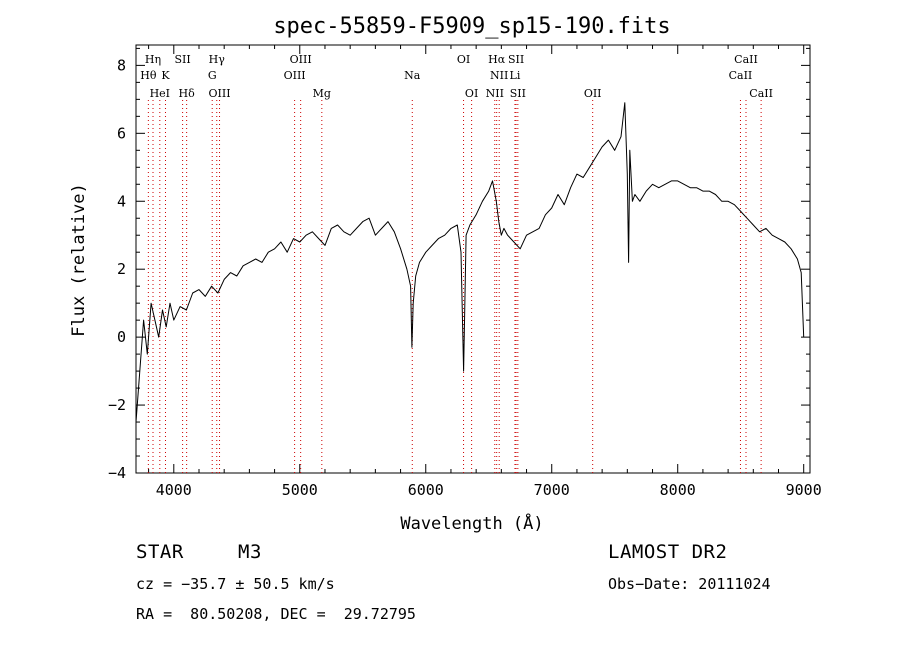 The image size is (900, 650). Describe the element at coordinates (250, 552) in the screenshot. I see `object-subclass: M3` at that location.